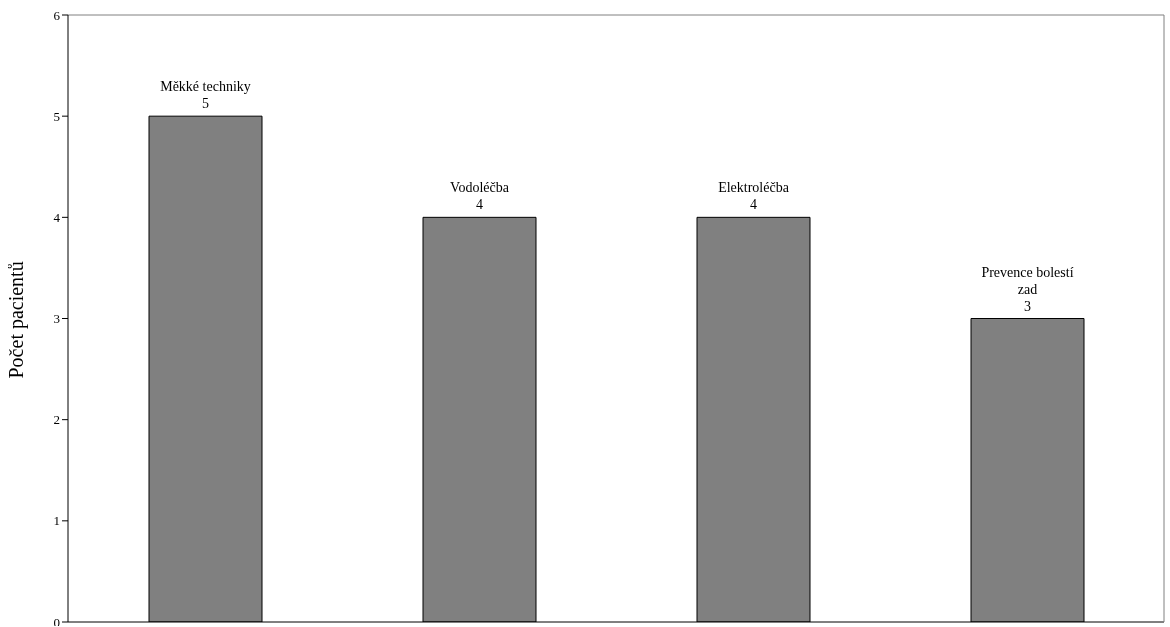  Describe the element at coordinates (205, 104) in the screenshot. I see `data-label: 5` at that location.